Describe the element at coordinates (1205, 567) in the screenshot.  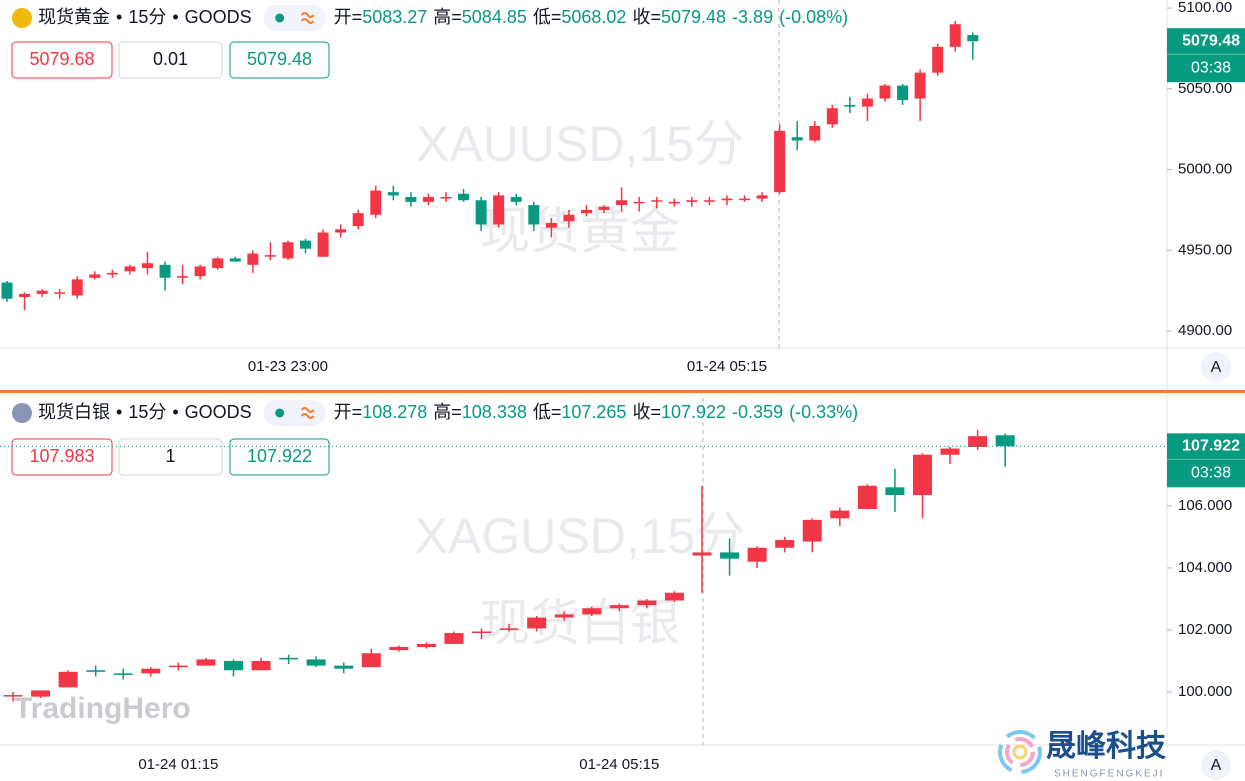
I see `y-tick-label: 104.000` at that location.